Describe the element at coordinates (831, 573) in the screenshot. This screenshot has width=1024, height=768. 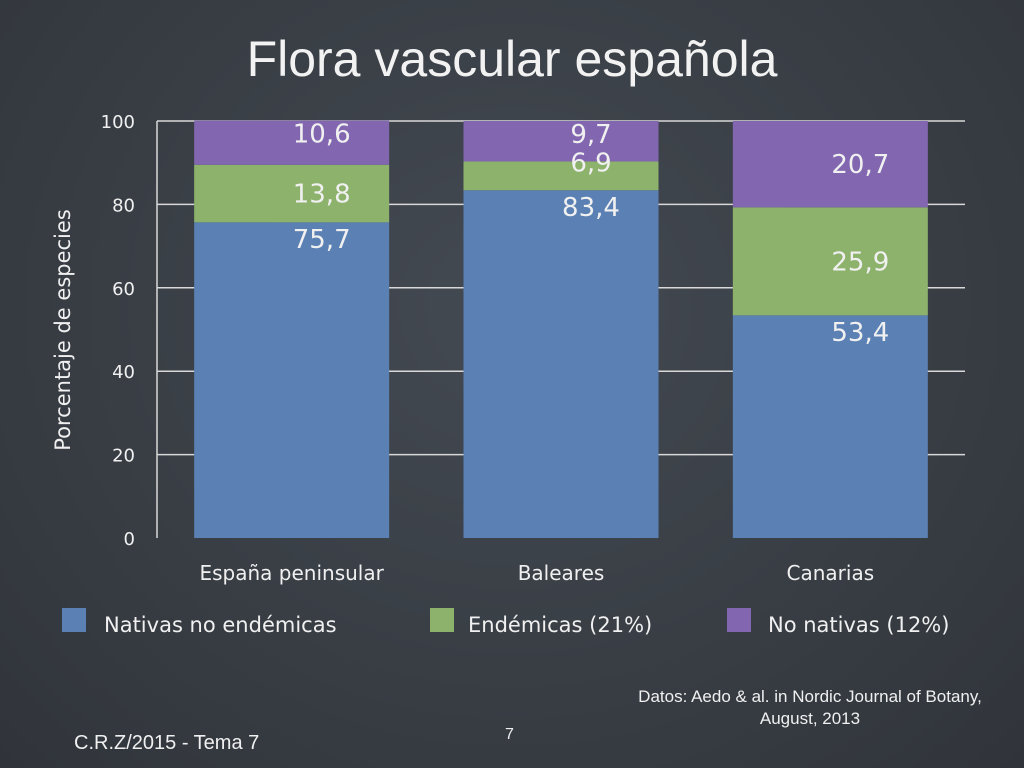
I see `x-category-label: Canarias` at that location.